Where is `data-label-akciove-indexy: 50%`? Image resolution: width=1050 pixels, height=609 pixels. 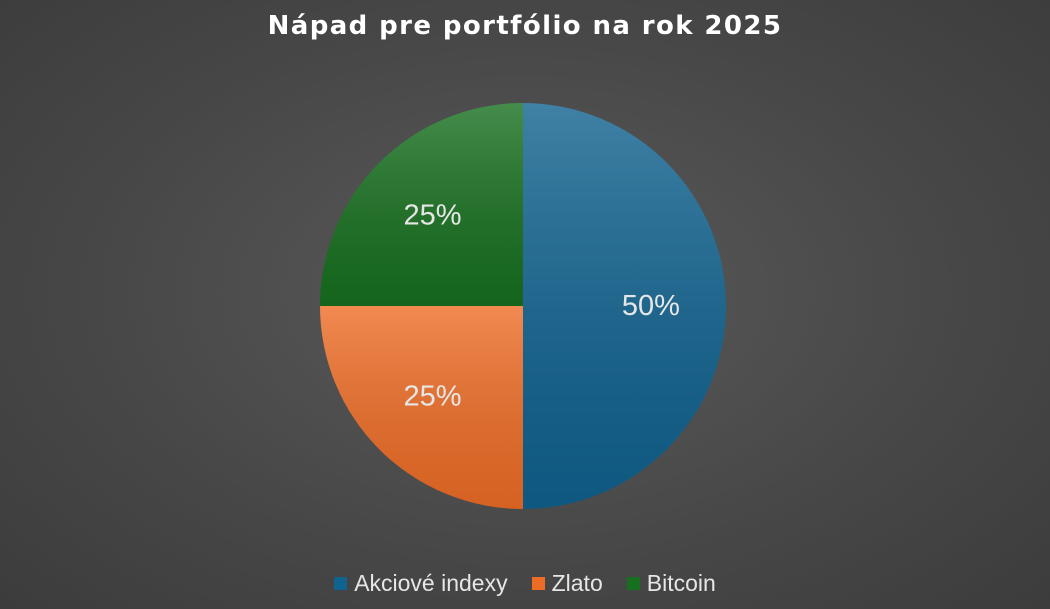
data-label-akciove-indexy: 50% is located at coordinates (651, 306).